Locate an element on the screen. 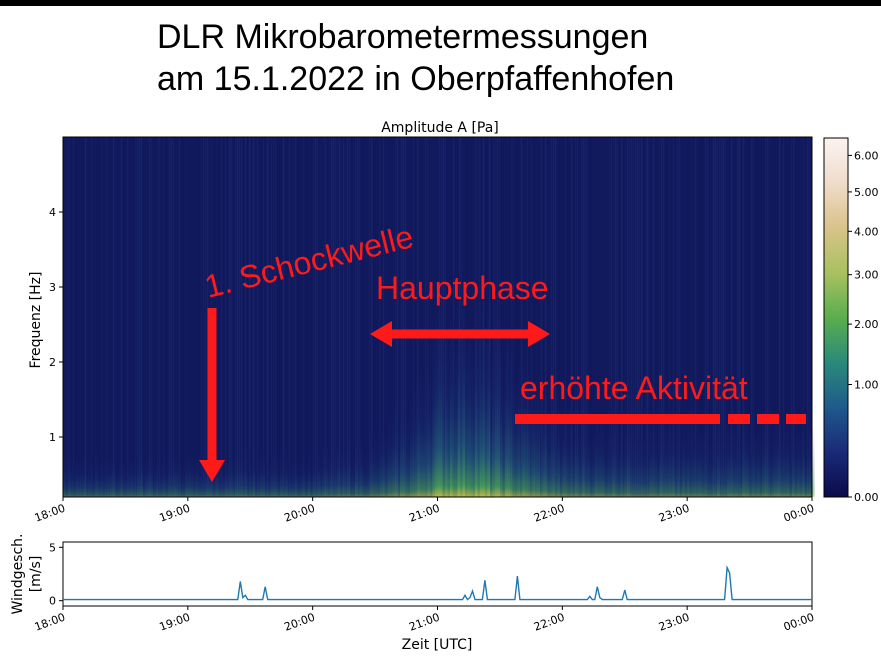 This screenshot has height=665, width=881. colorbar-tick-label: 4.00 is located at coordinates (866, 231).